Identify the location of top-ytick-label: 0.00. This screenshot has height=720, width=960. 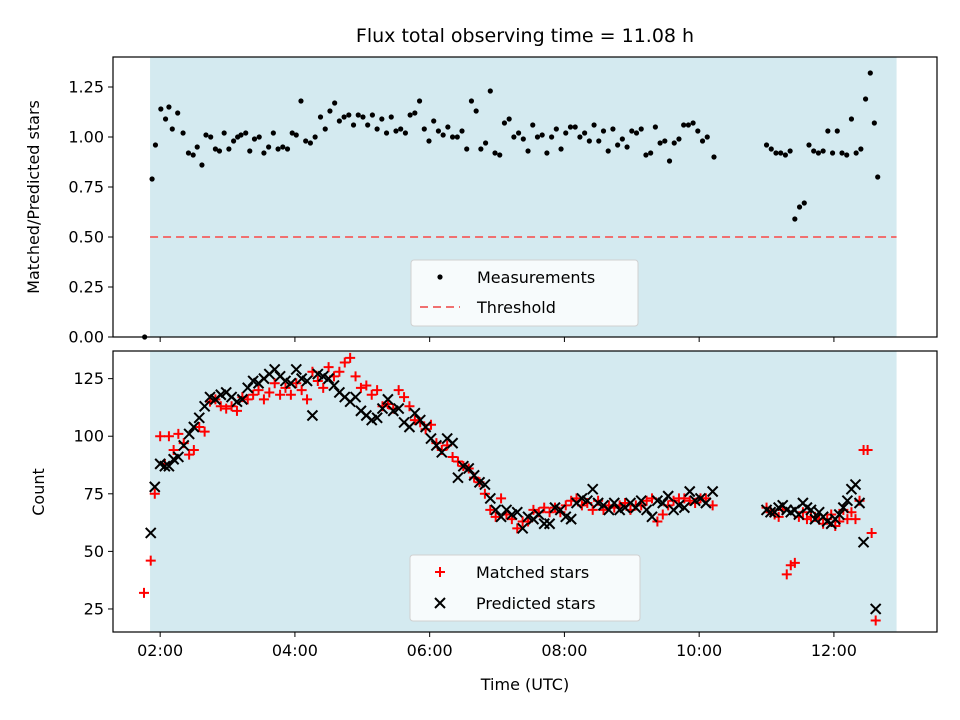
(86, 337).